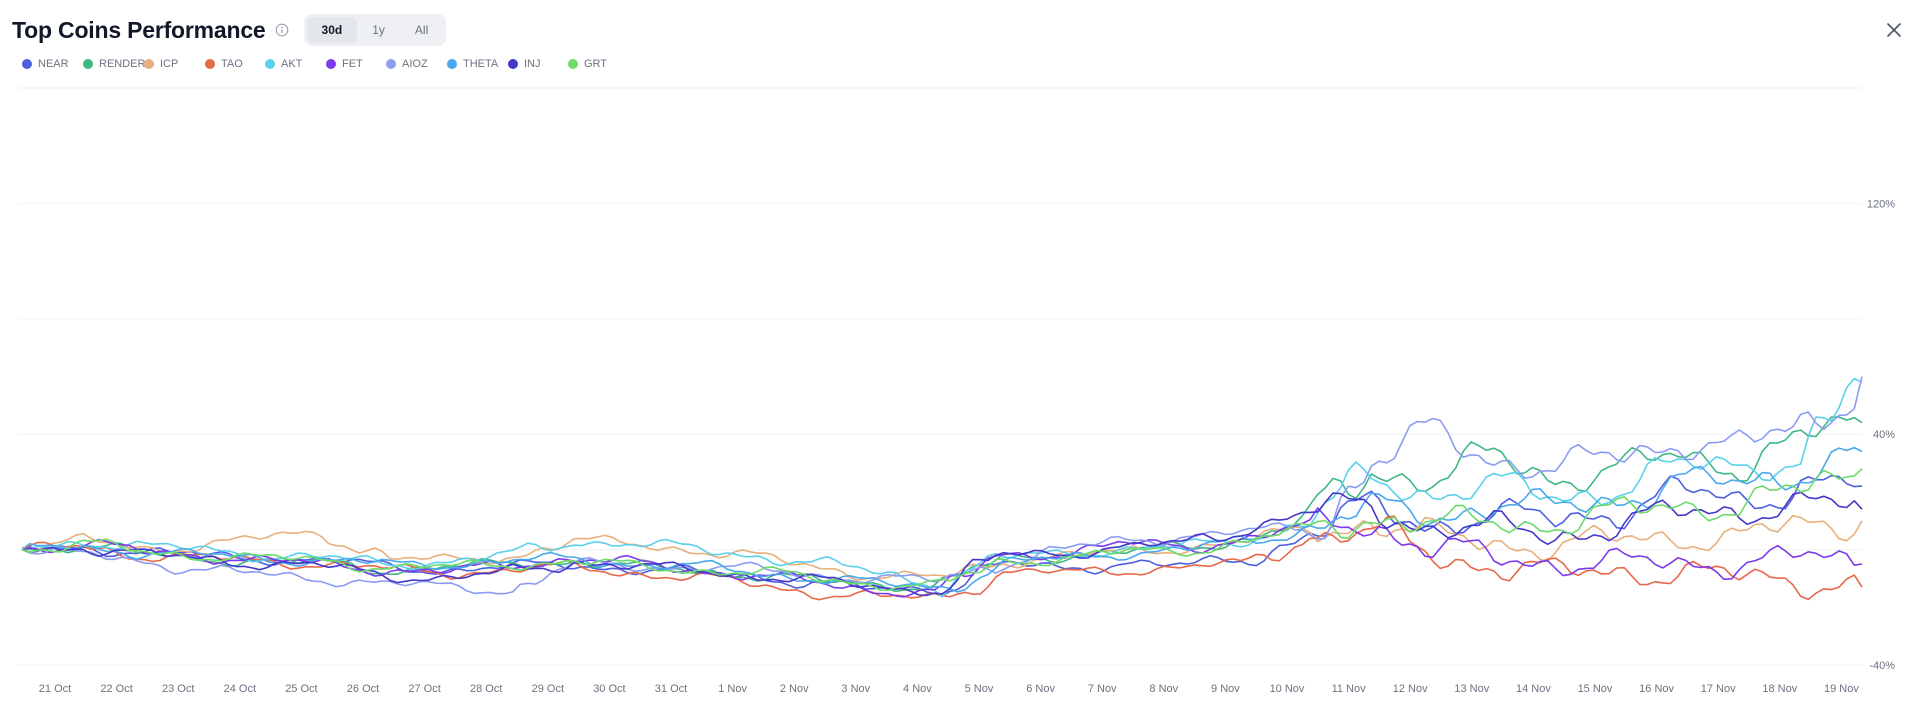  I want to click on x-tick-label: 2 Nov, so click(794, 689).